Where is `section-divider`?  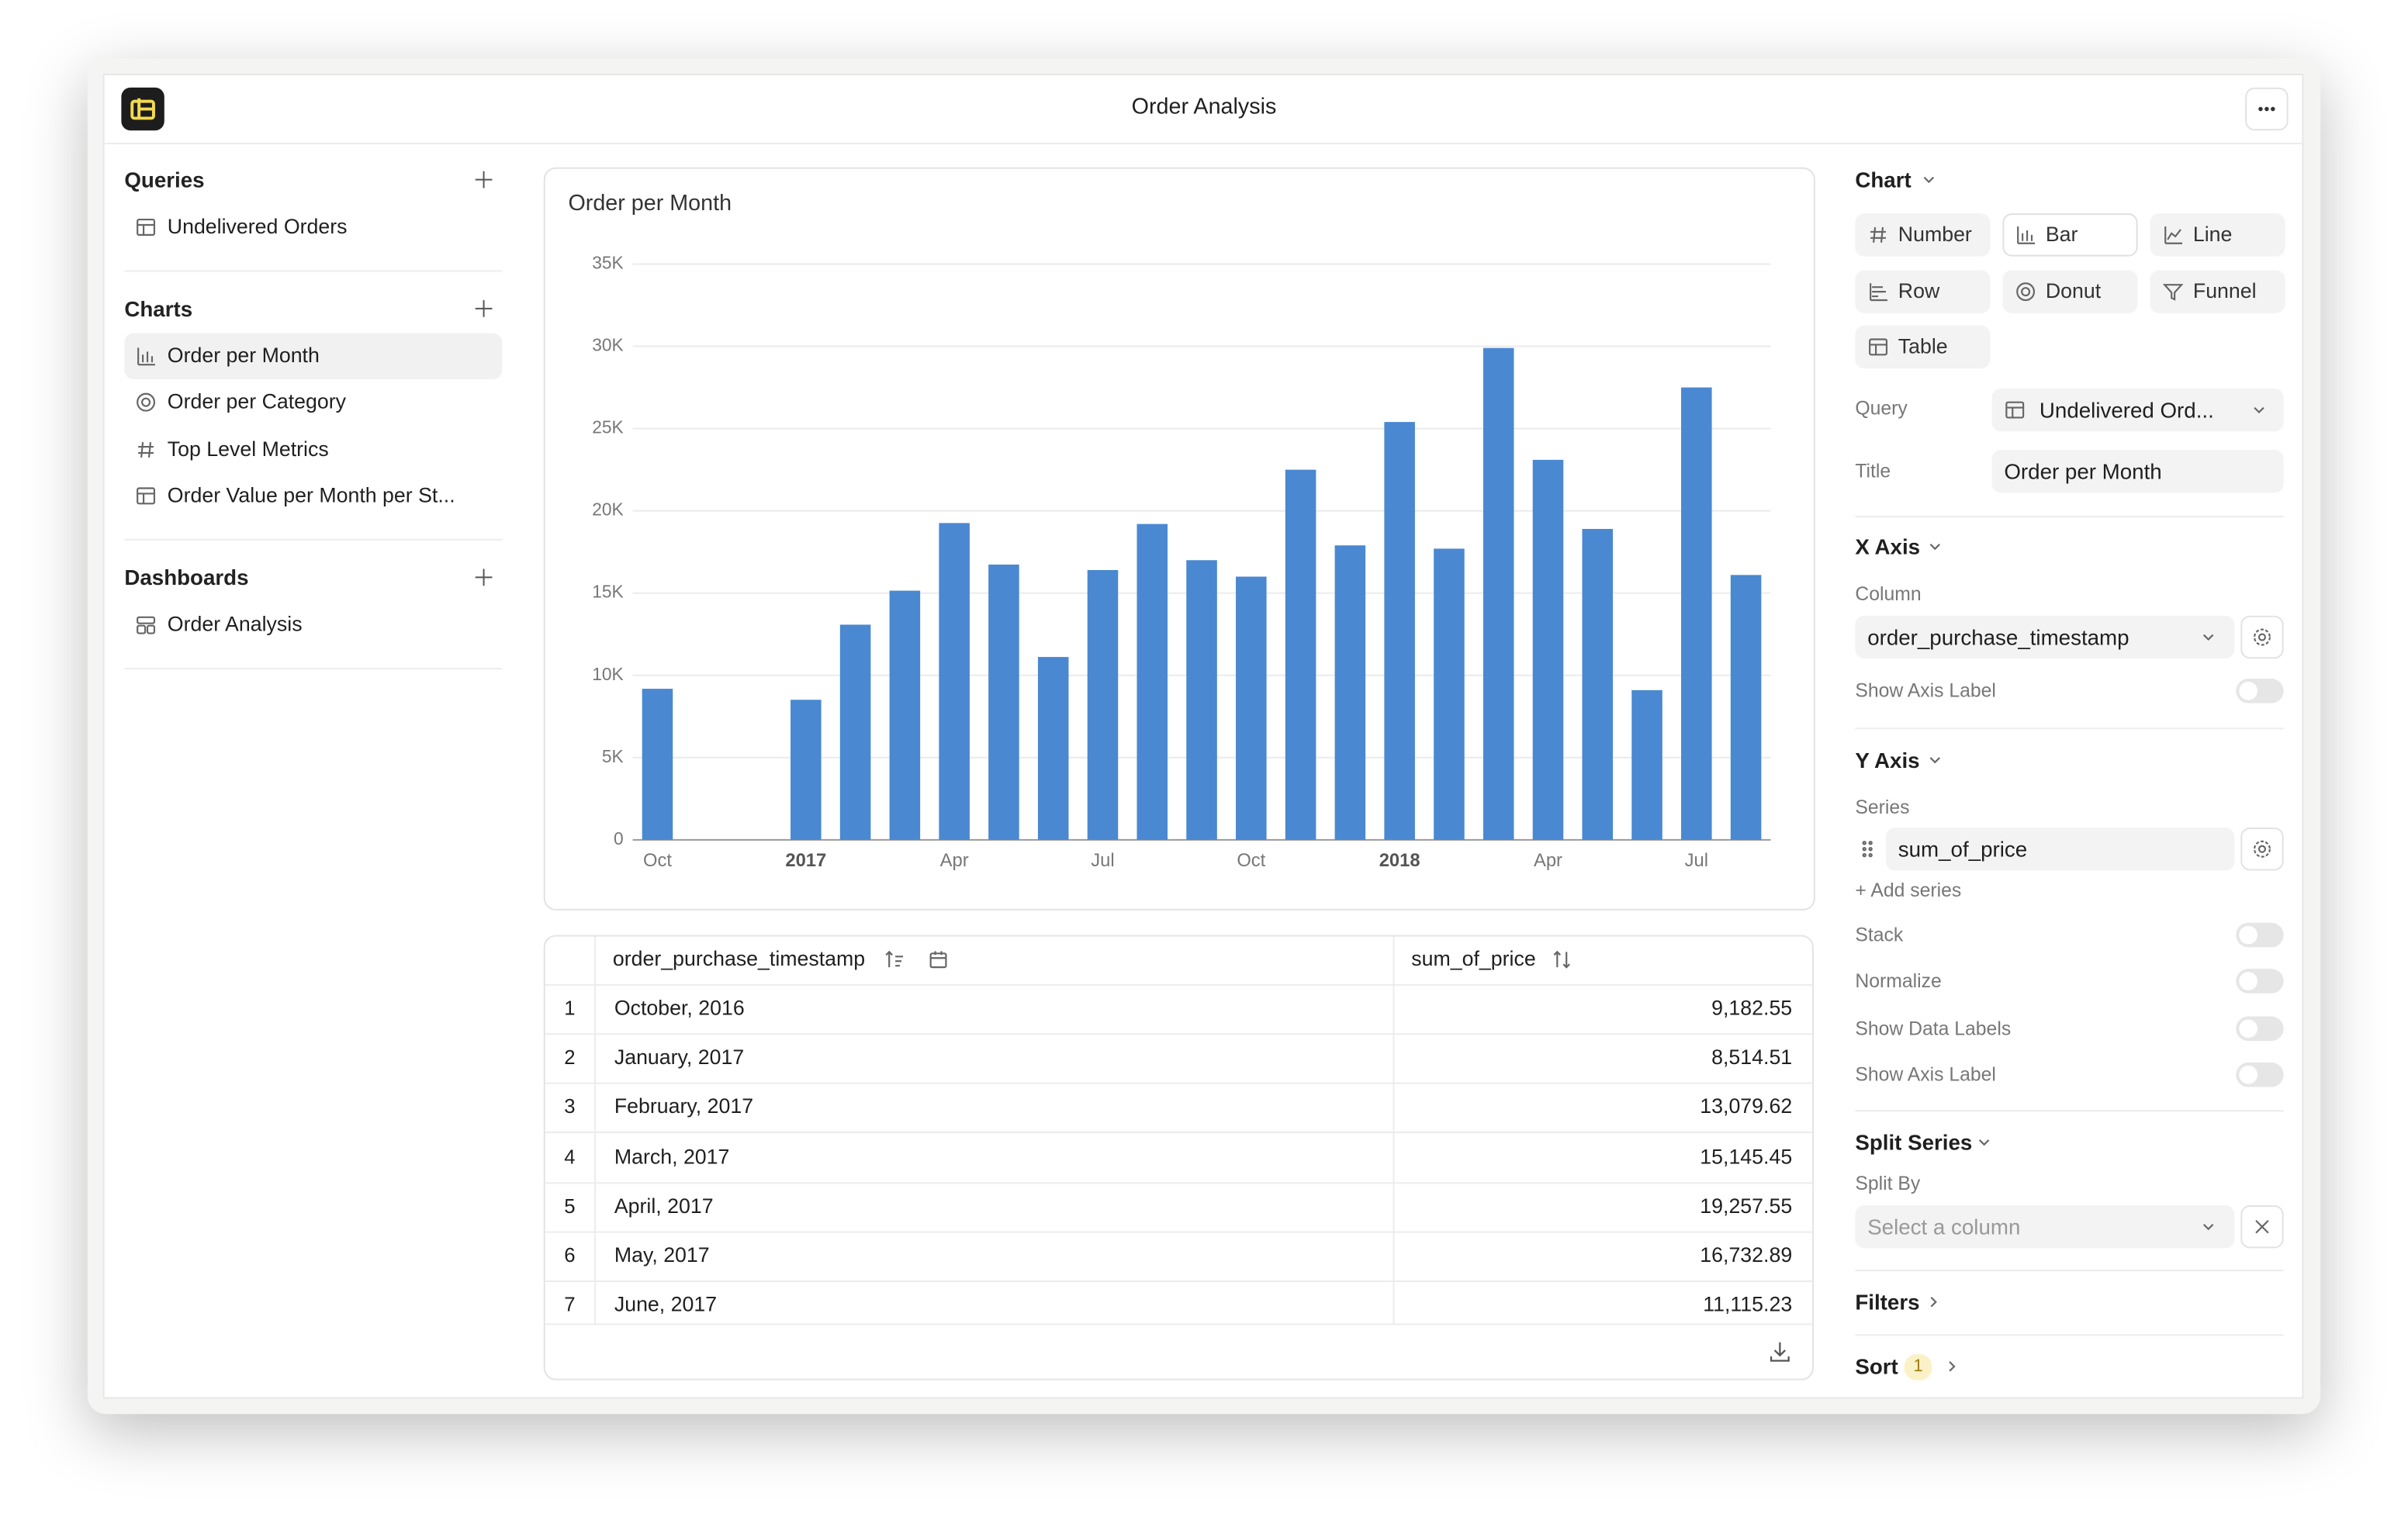
section-divider is located at coordinates (313, 271).